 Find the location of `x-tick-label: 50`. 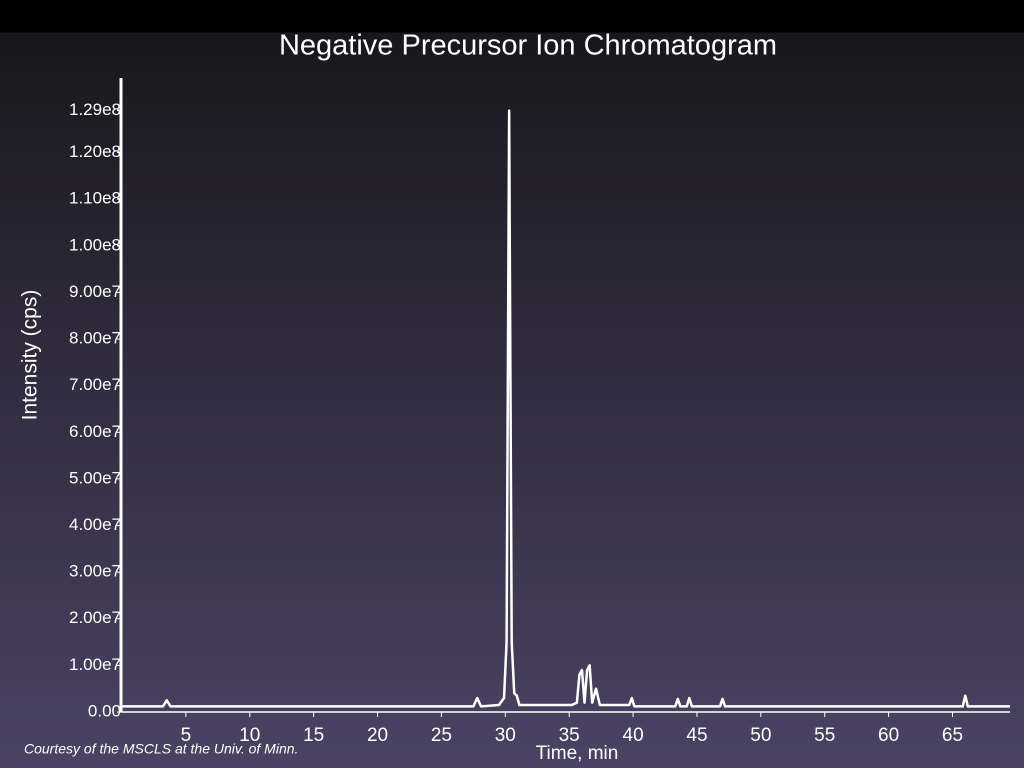

x-tick-label: 50 is located at coordinates (760, 735).